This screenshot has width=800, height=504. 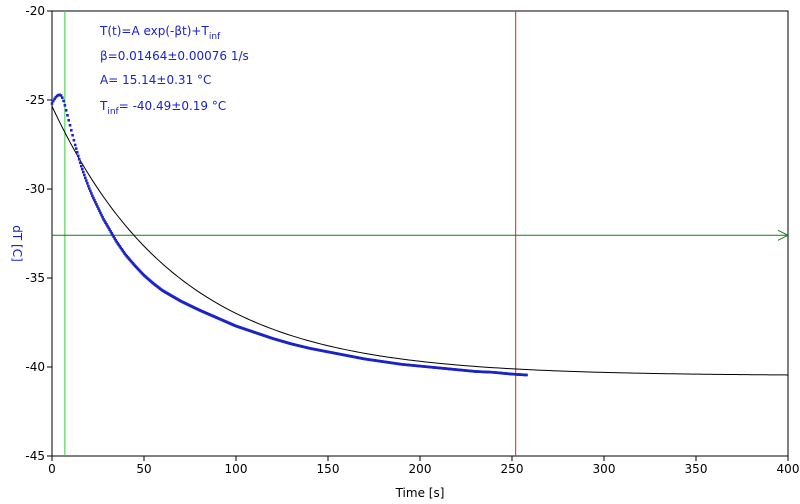 What do you see at coordinates (35, 367) in the screenshot?
I see `y-tick-label: -40` at bounding box center [35, 367].